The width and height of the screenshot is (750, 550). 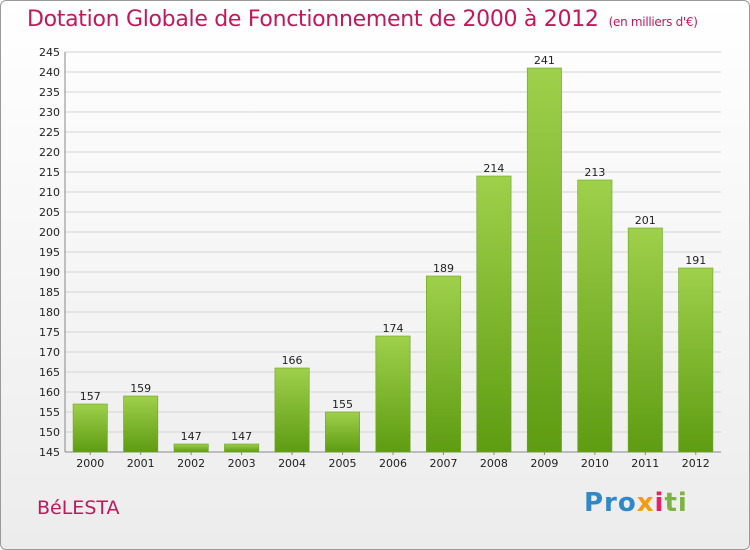 What do you see at coordinates (141, 463) in the screenshot?
I see `x-tick-label: 2001` at bounding box center [141, 463].